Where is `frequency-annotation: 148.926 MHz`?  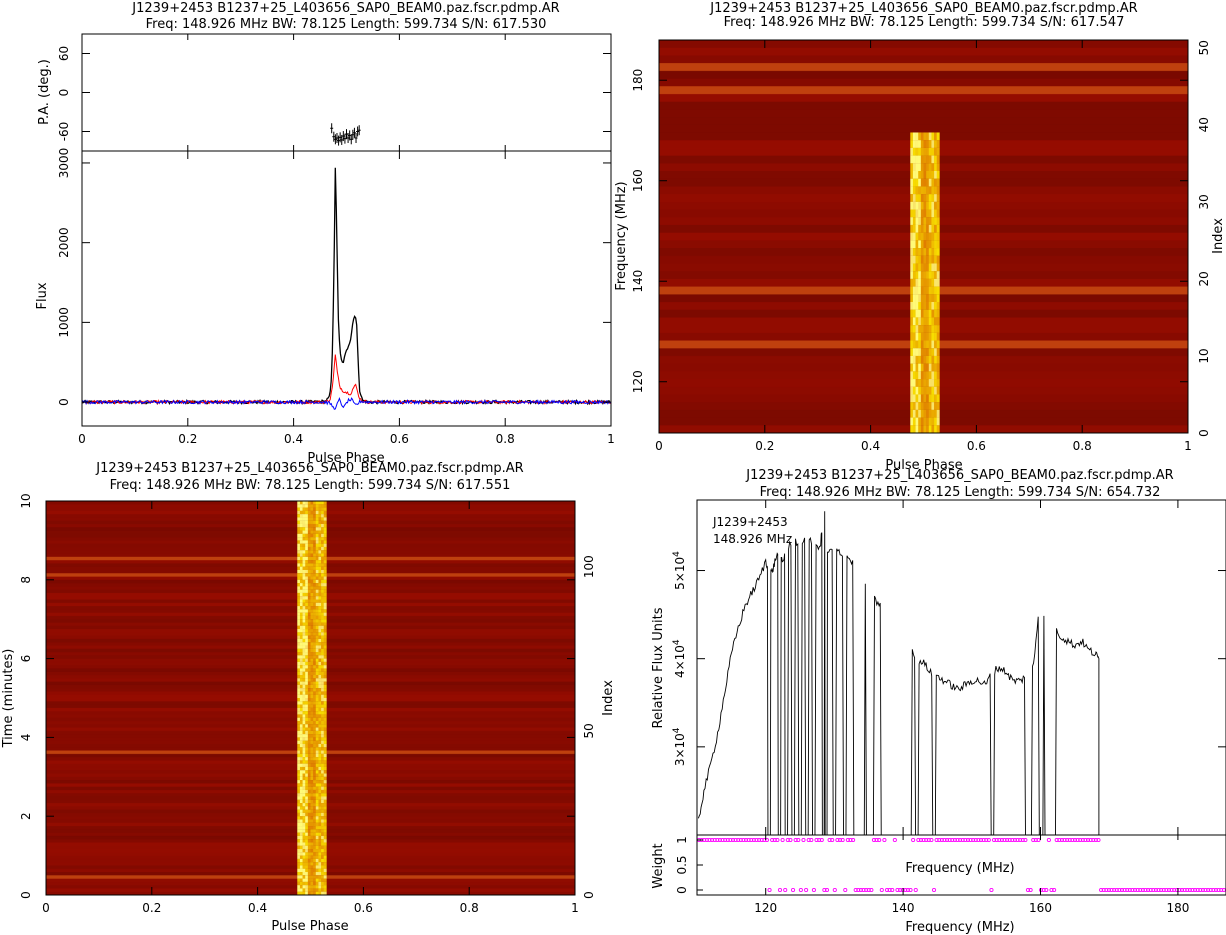 frequency-annotation: 148.926 MHz is located at coordinates (752, 539).